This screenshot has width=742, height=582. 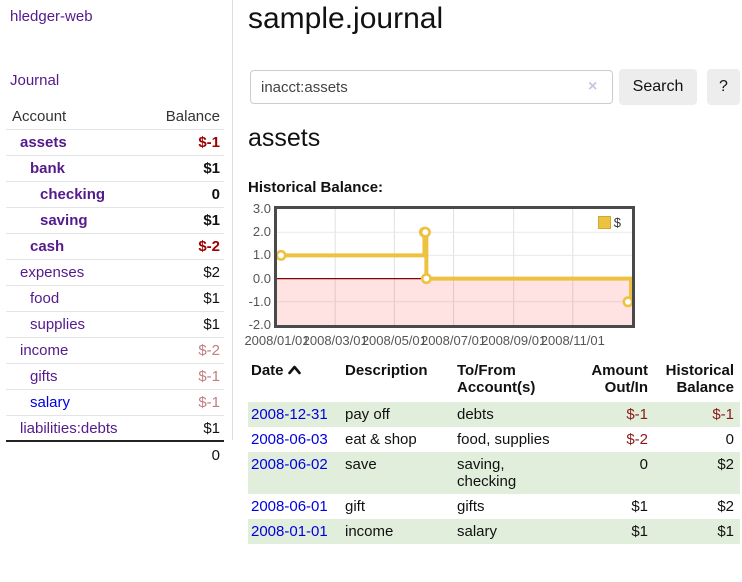 I want to click on accounts-total-balance: 0, so click(x=215, y=455).